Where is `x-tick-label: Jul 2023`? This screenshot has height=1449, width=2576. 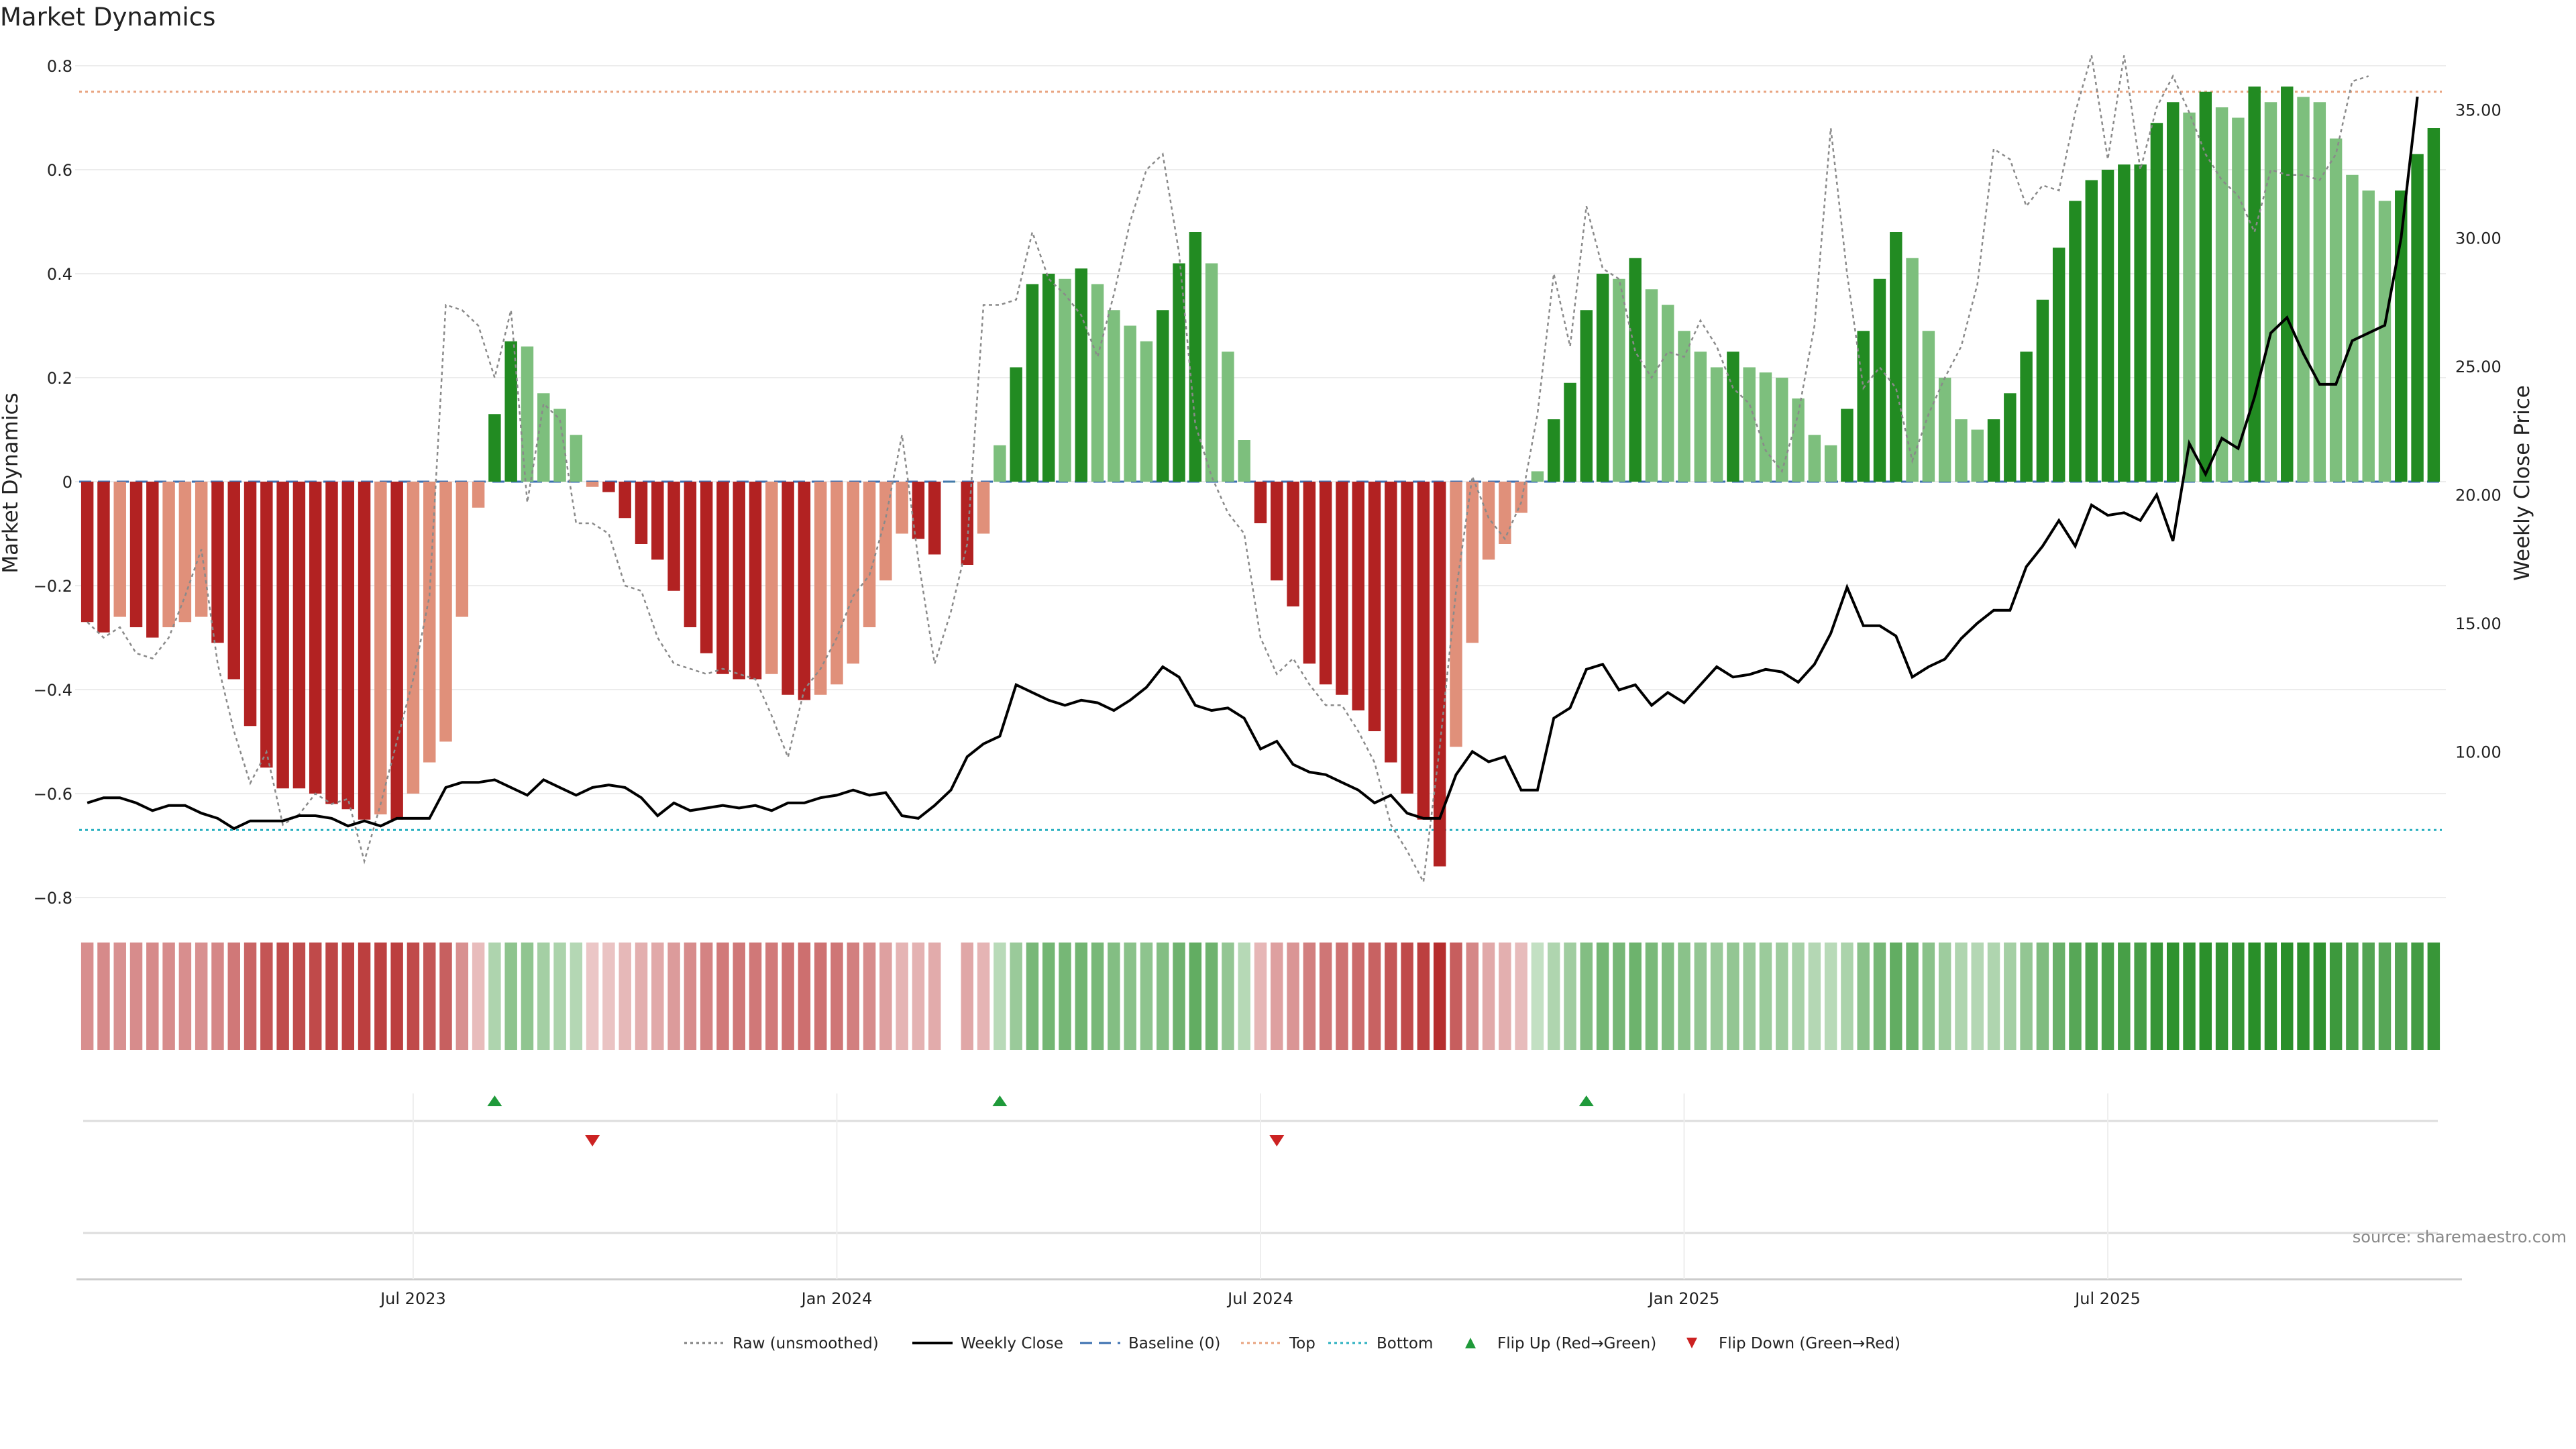 x-tick-label: Jul 2023 is located at coordinates (412, 1298).